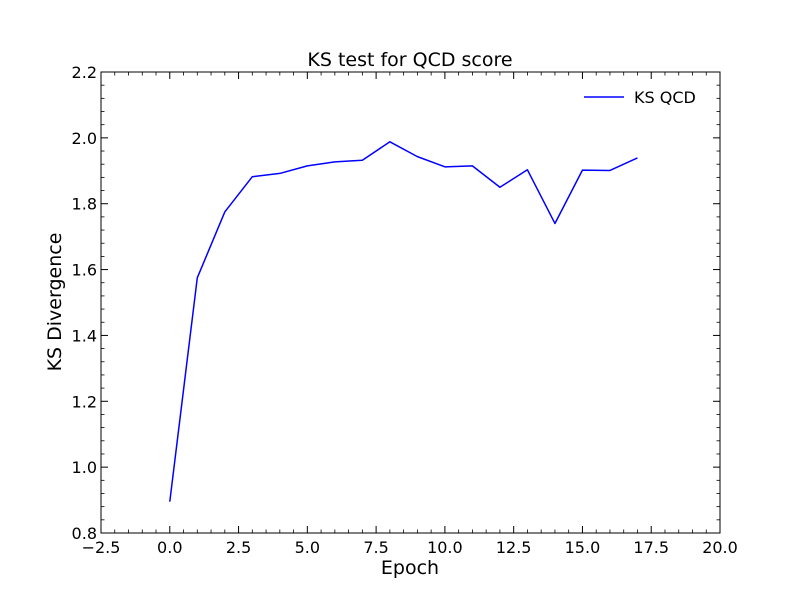  I want to click on x-axis-label: Epoch, so click(410, 568).